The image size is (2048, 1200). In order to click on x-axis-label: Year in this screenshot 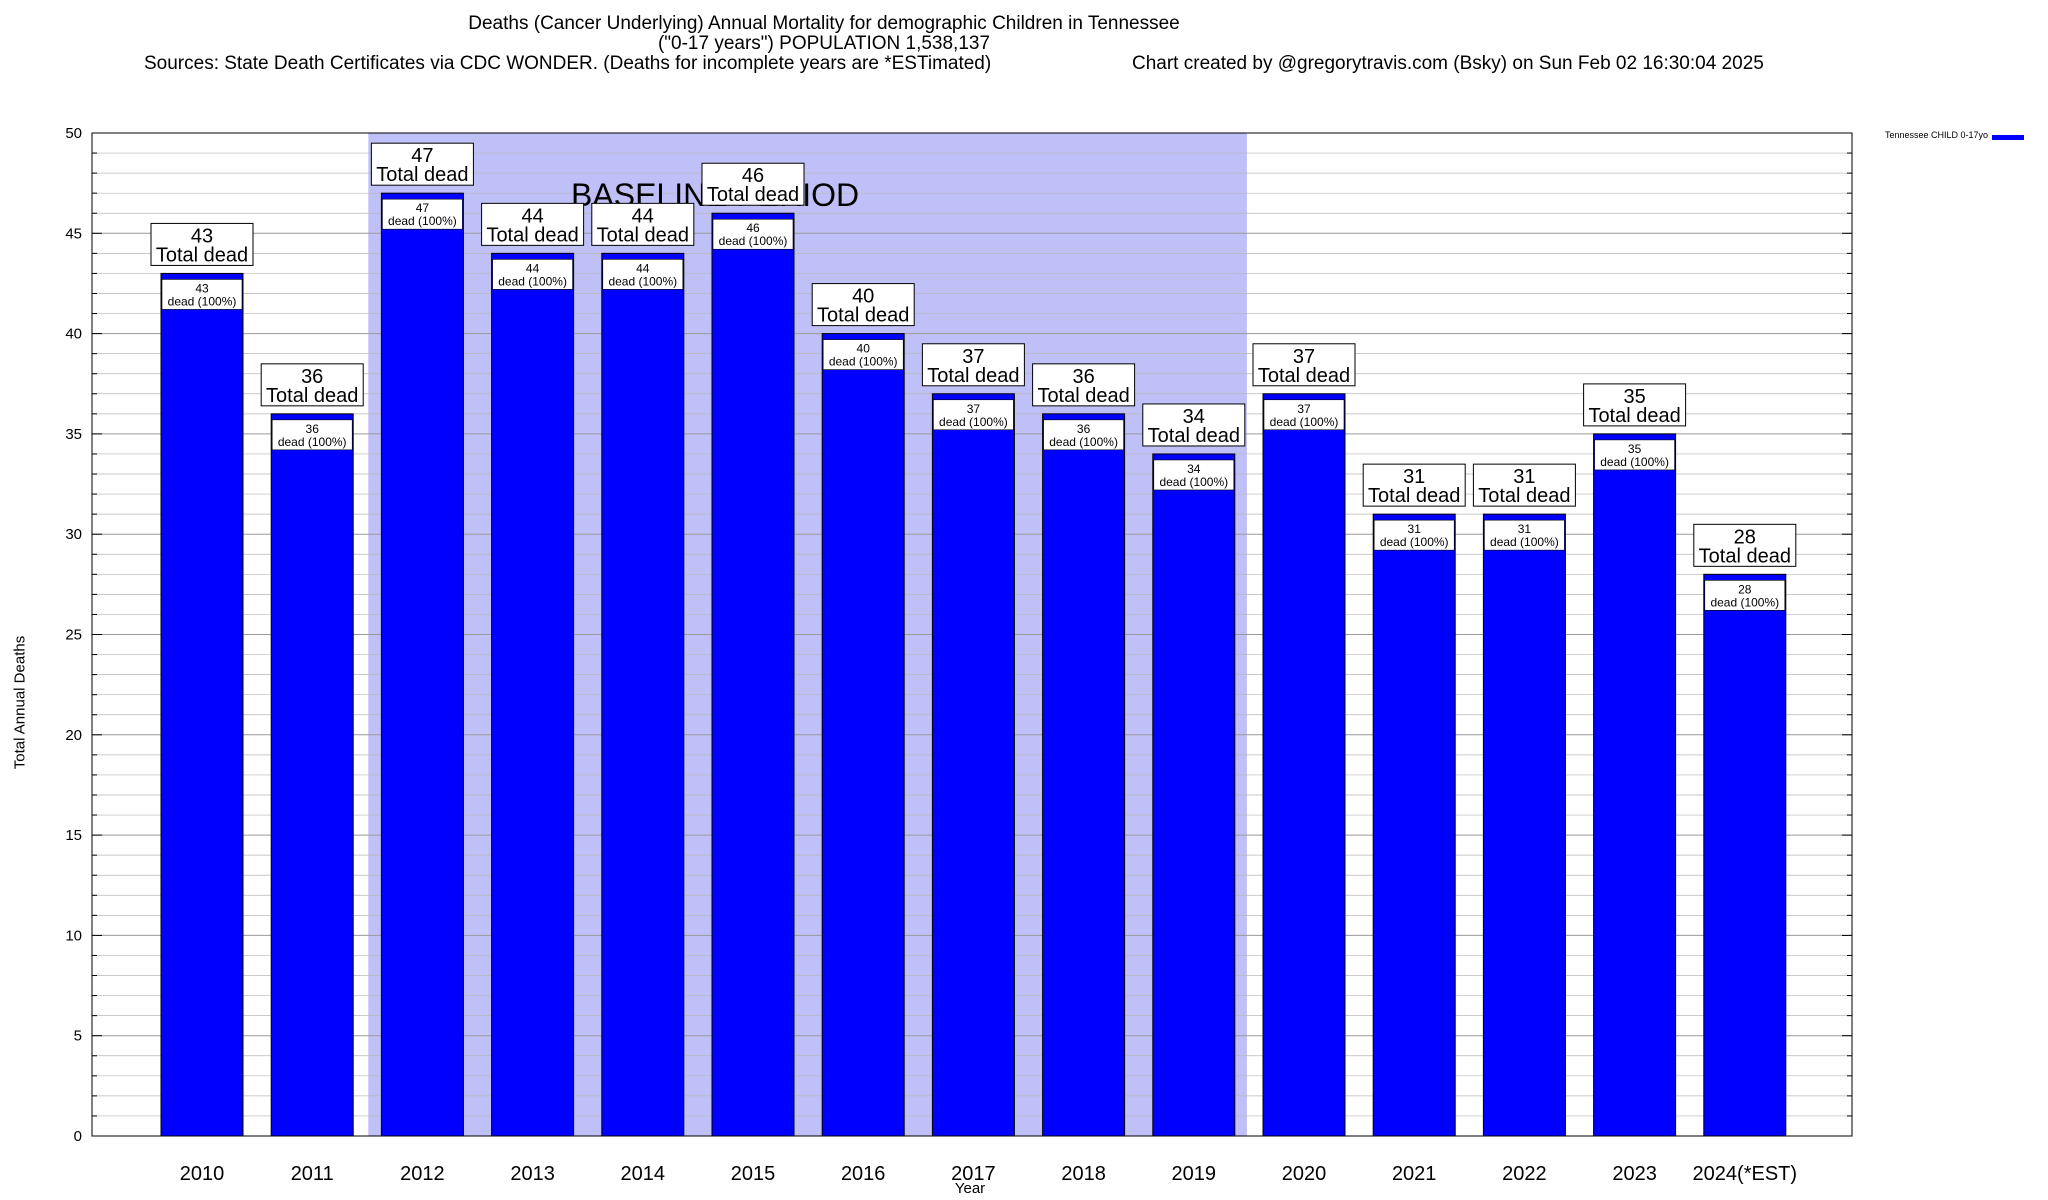, I will do `click(970, 1188)`.